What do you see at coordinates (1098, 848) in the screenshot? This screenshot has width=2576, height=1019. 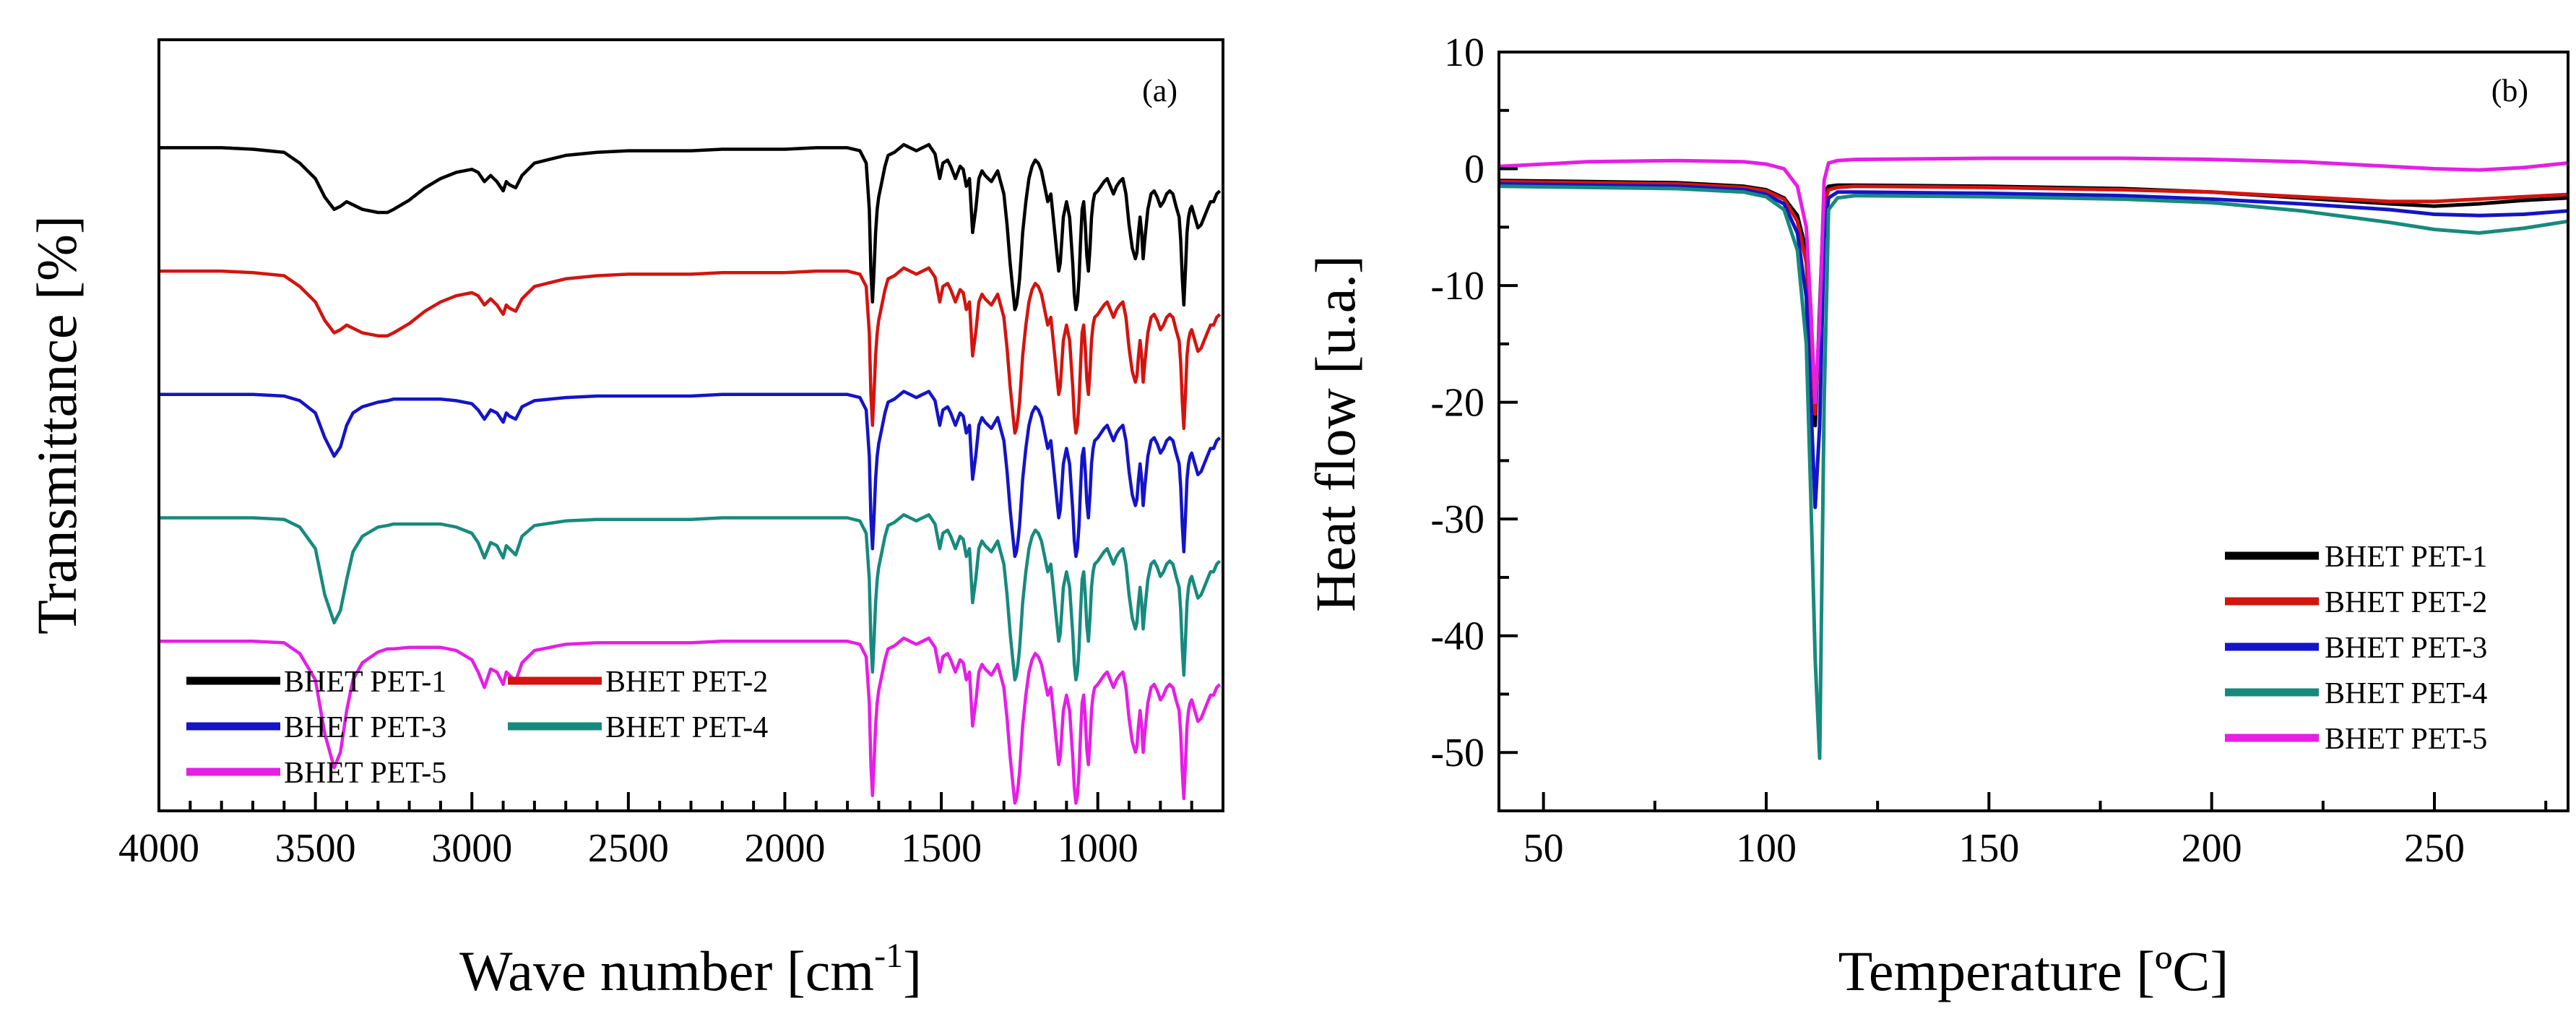 I see `ftir-x-tick-label: 1000` at bounding box center [1098, 848].